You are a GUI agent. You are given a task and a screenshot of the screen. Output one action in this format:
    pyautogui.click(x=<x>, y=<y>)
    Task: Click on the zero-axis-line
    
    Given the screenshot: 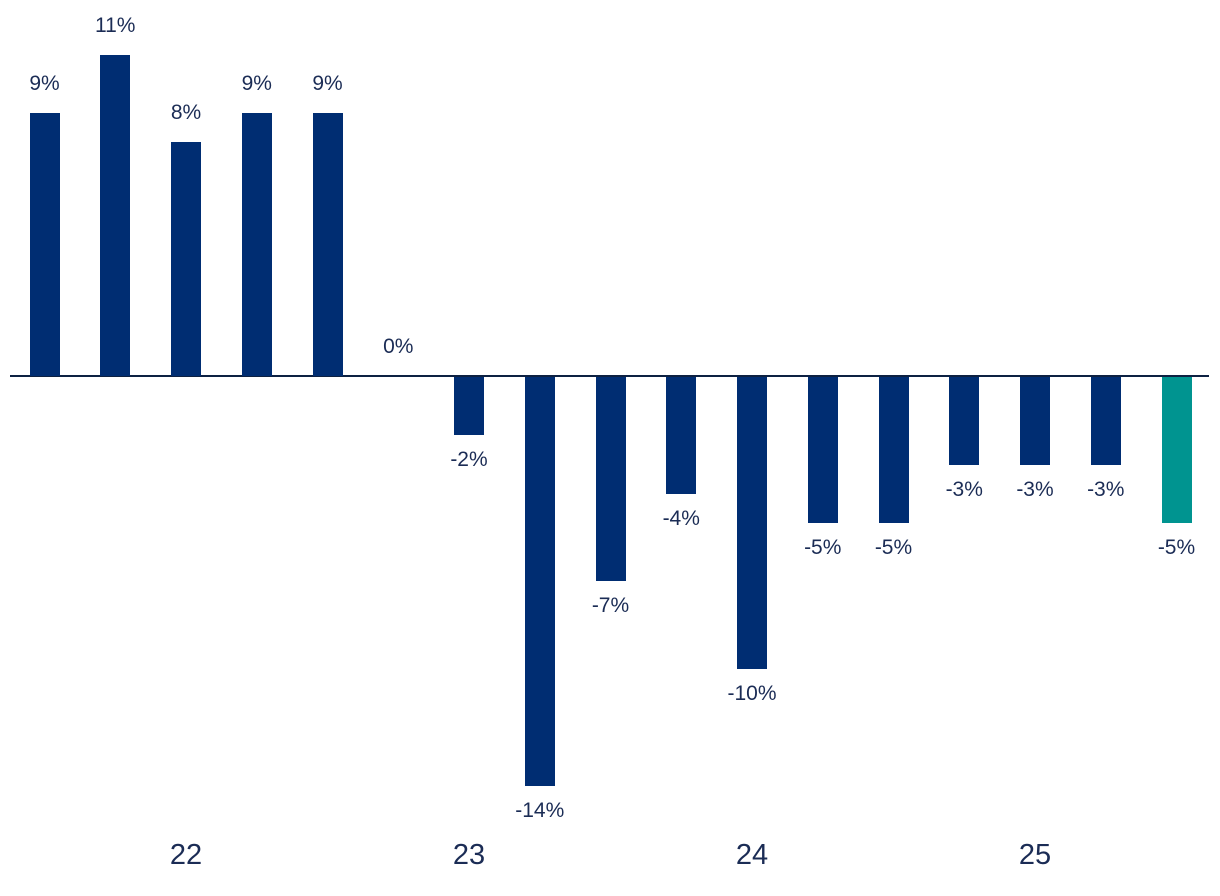 What is the action you would take?
    pyautogui.click(x=609, y=376)
    